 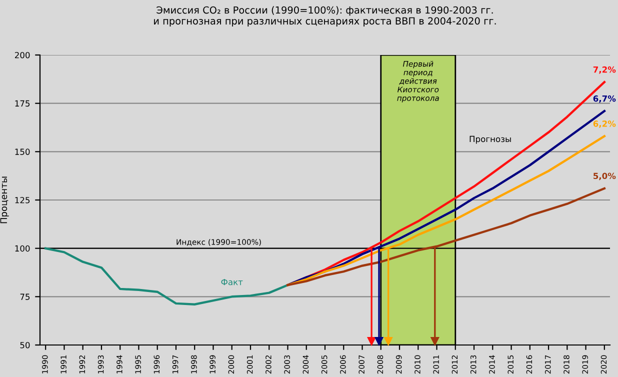 What do you see at coordinates (22, 103) in the screenshot?
I see `y-tick-label: 175` at bounding box center [22, 103].